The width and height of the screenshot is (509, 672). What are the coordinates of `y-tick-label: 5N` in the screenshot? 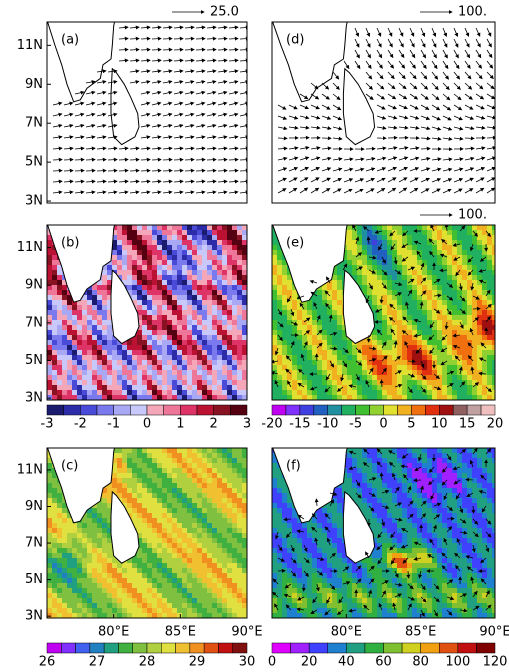 It's located at (34, 579).